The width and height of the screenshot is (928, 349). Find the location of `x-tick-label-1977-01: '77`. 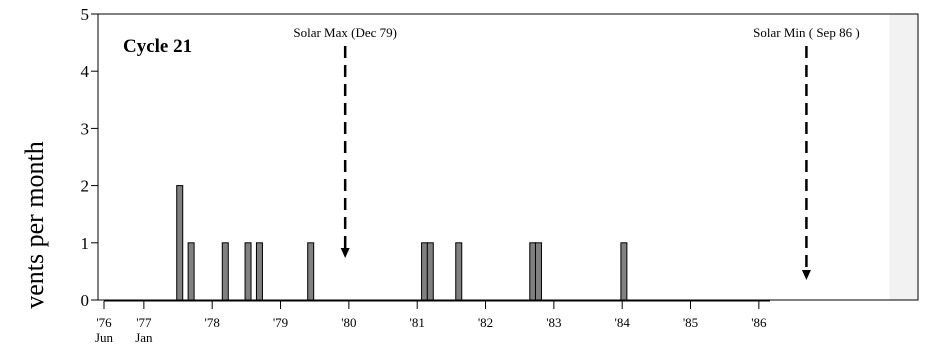

x-tick-label-1977-01: '77 is located at coordinates (144, 322).